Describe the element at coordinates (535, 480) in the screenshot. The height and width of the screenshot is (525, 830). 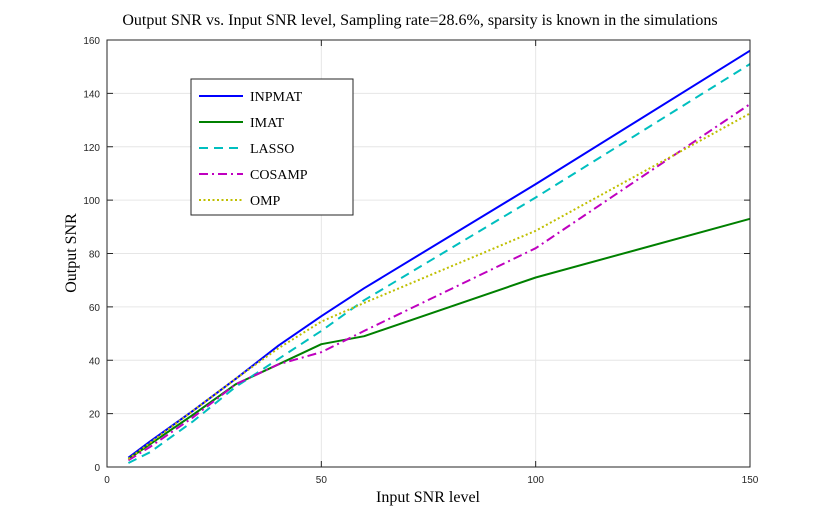
I see `x-tick-label: 100` at that location.